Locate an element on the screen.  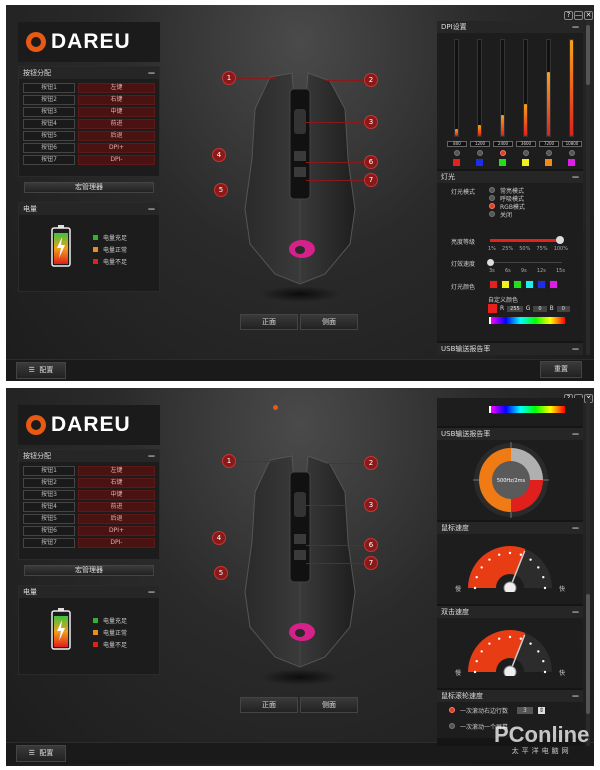
mode-off: 关闭 is located at coordinates (507, 214).